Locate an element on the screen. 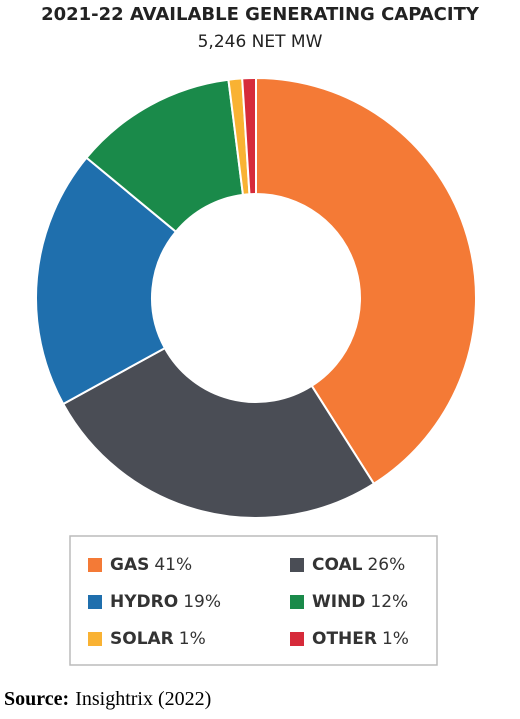  legend-label: SOLAR 1% is located at coordinates (158, 639).